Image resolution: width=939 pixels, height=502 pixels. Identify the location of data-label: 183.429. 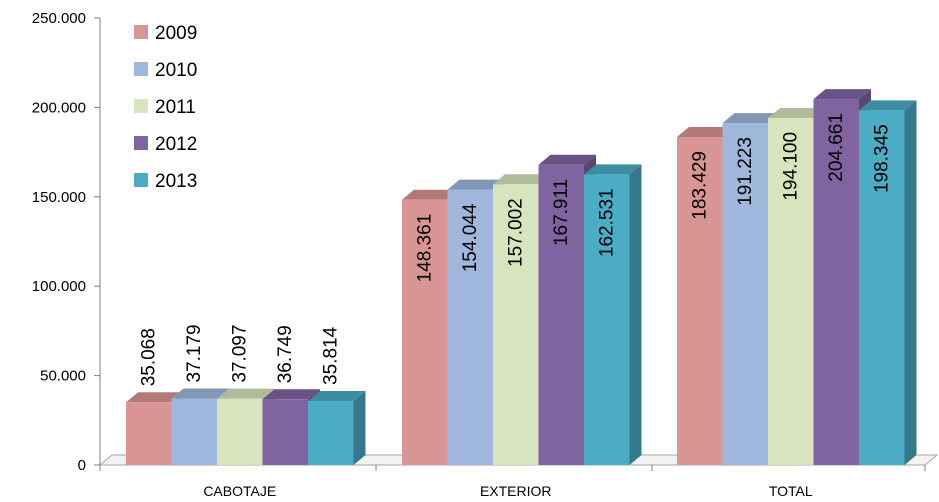
(700, 185).